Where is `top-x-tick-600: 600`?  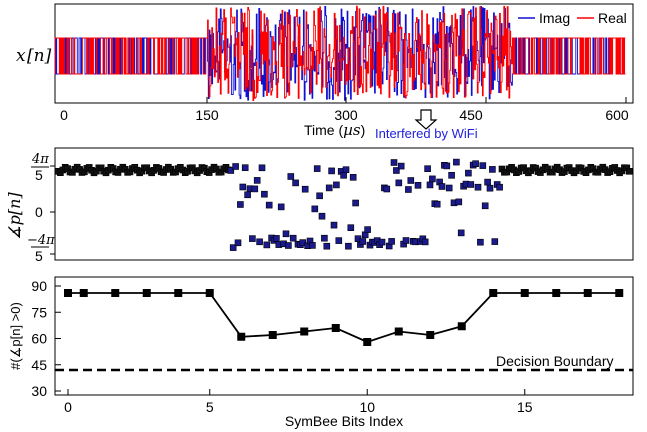 top-x-tick-600: 600 is located at coordinates (617, 115).